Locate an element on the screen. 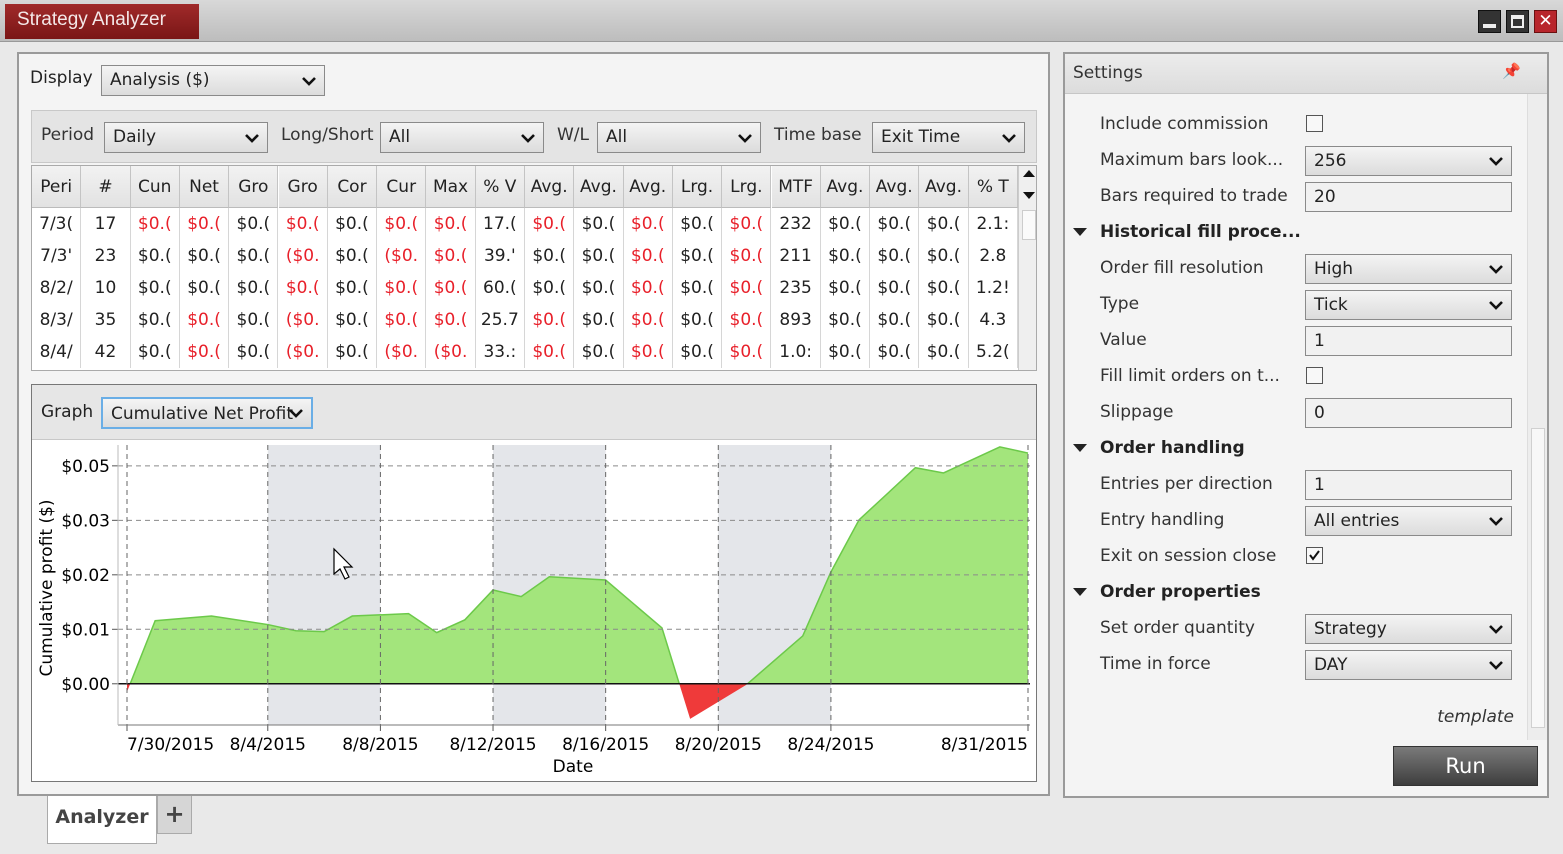 This screenshot has height=854, width=1563. y-tick-label: $0.03 is located at coordinates (85, 521).